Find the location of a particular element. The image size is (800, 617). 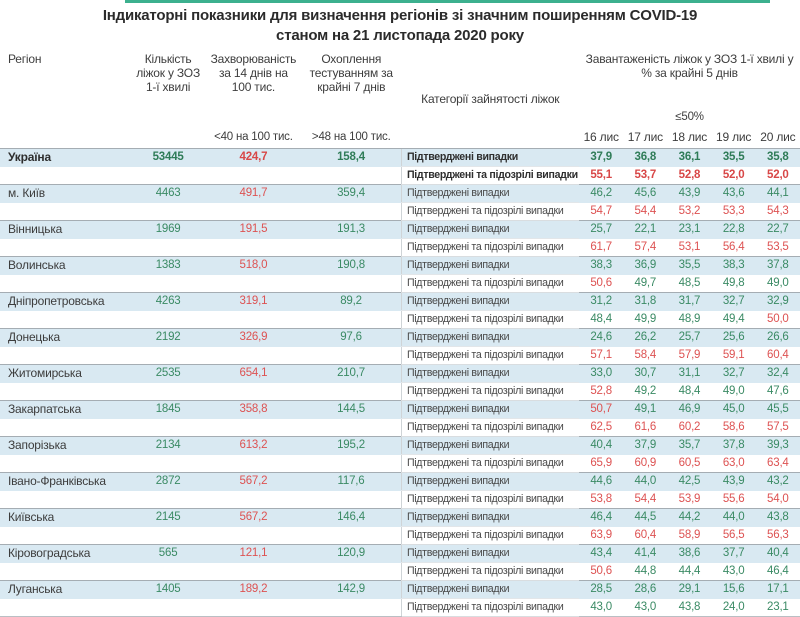

header-testing: Охоплення тестуванням за крайні 7 днів is located at coordinates (351, 73).